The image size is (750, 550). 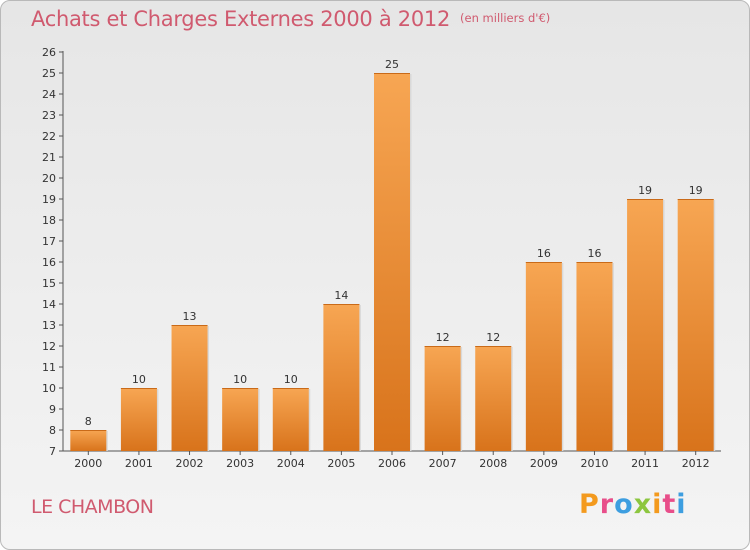 I want to click on y-tick-label: 22, so click(x=49, y=136).